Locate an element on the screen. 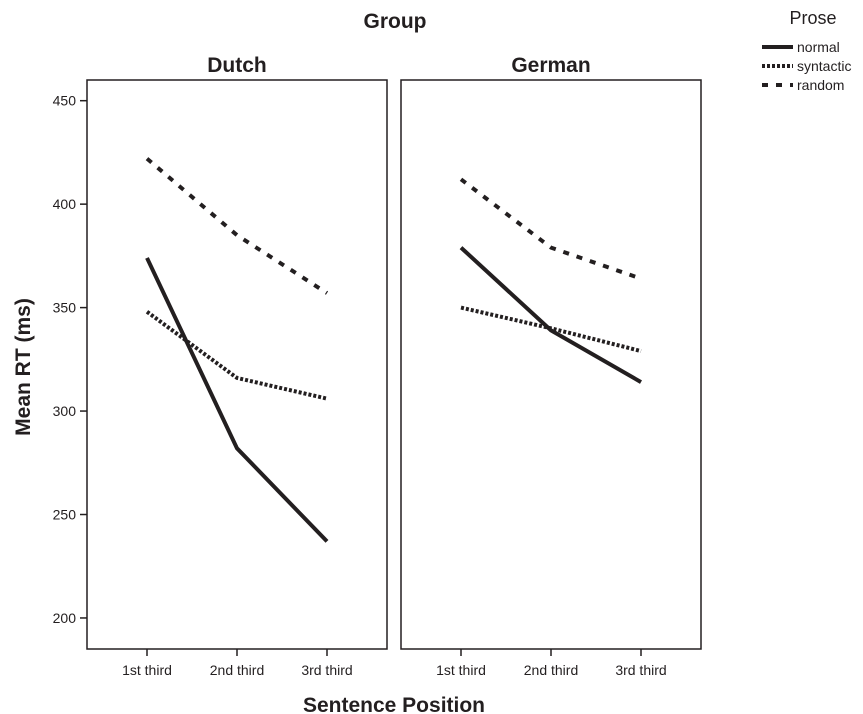 The width and height of the screenshot is (863, 714). y-tick-label: 450 is located at coordinates (65, 101).